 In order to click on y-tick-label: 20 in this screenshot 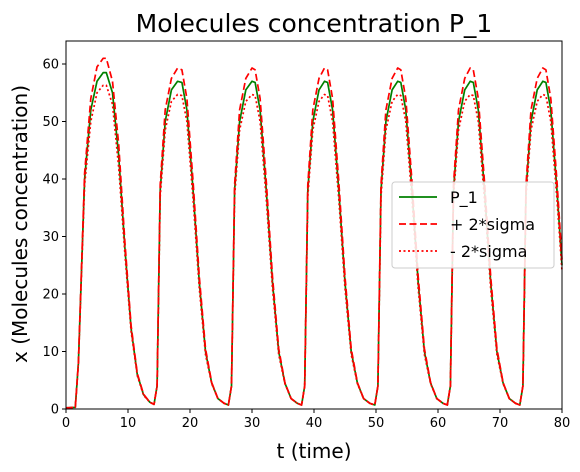, I will do `click(50, 295)`.